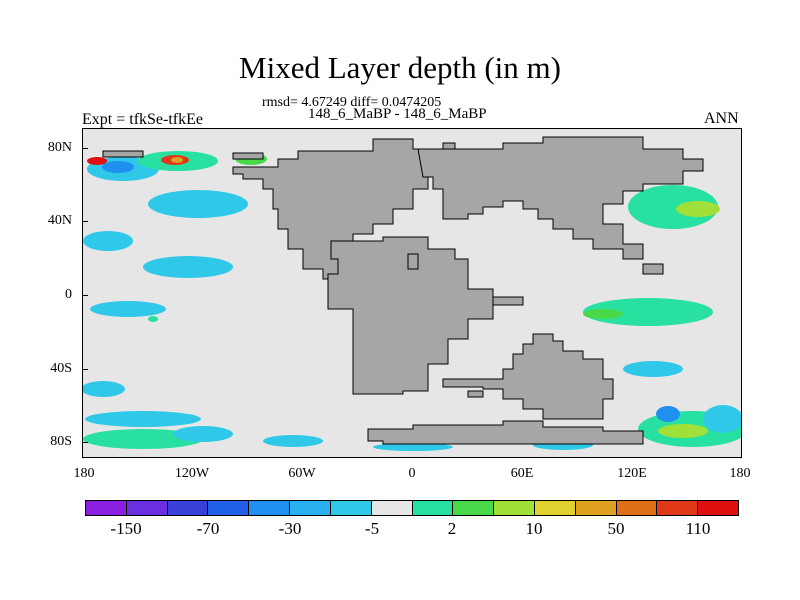 This screenshot has height=600, width=800. Describe the element at coordinates (68, 294) in the screenshot. I see `lat-label-eq: 0` at that location.